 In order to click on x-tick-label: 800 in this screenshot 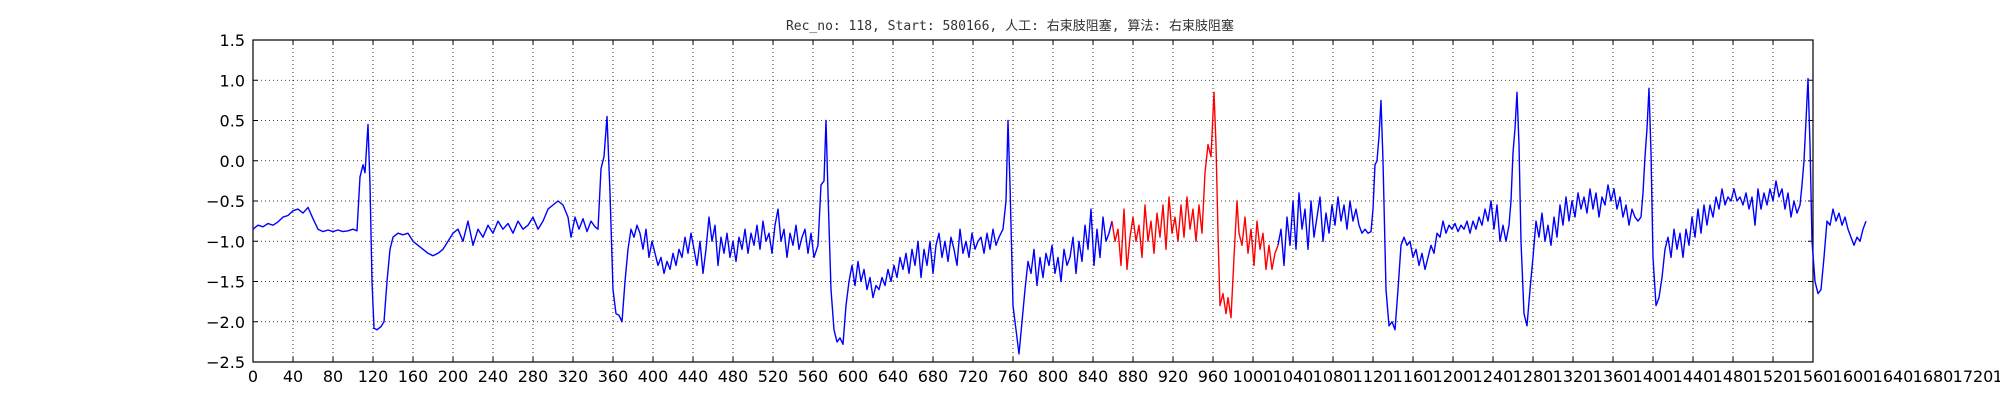, I will do `click(1053, 376)`.